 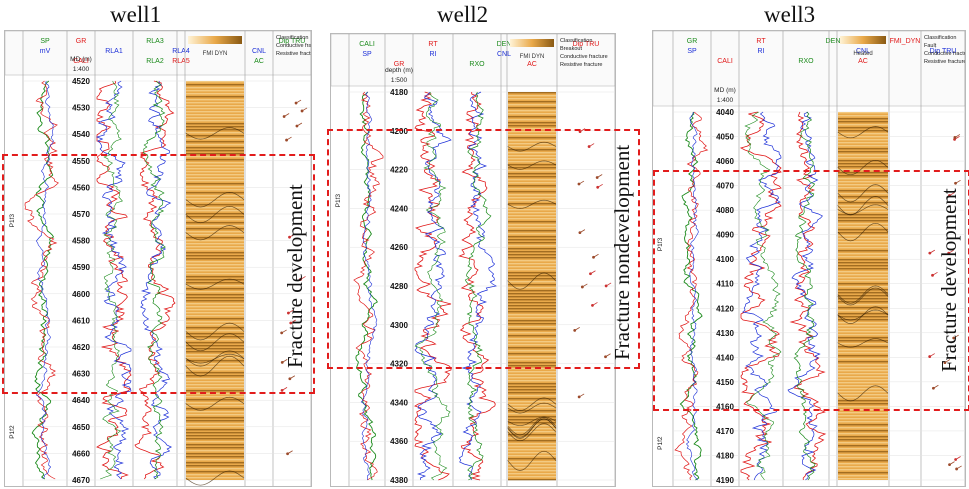 What do you see at coordinates (504, 54) in the screenshot?
I see `well2-curve-label: CNL` at bounding box center [504, 54].